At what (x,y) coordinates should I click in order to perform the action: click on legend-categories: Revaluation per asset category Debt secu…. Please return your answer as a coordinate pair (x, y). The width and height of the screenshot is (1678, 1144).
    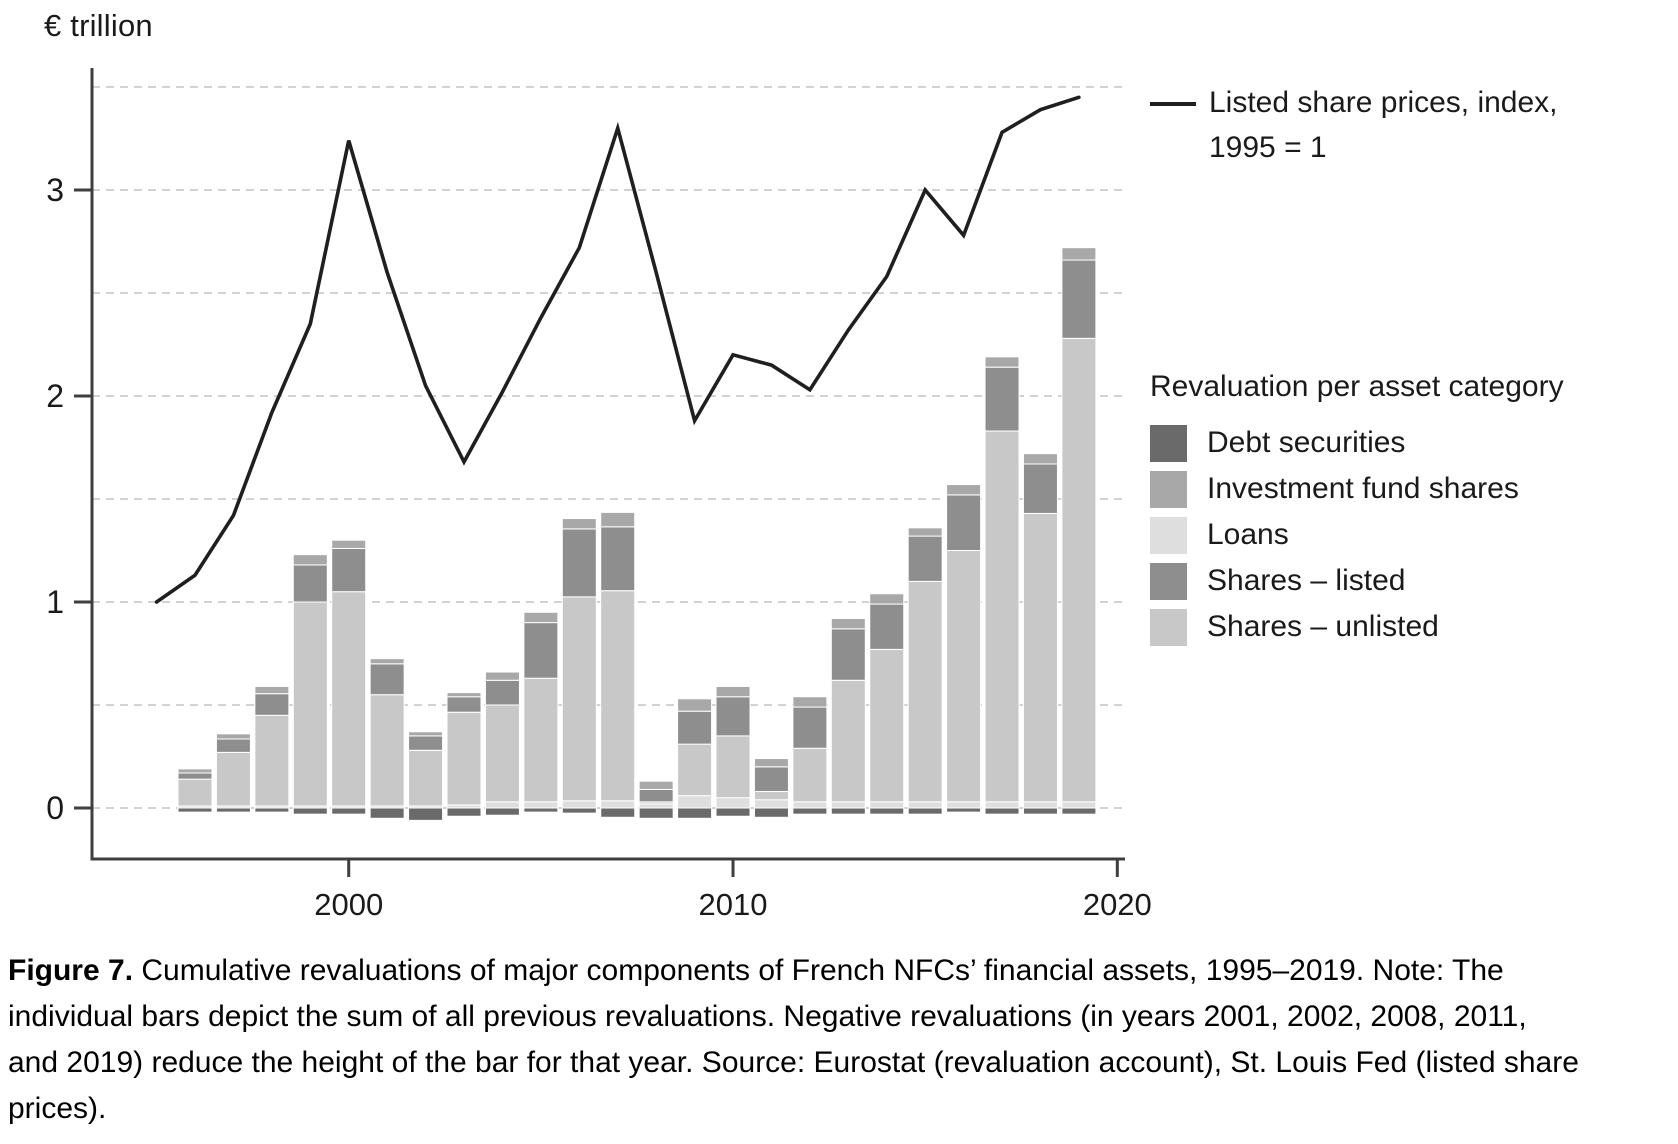
    Looking at the image, I should click on (1410, 510).